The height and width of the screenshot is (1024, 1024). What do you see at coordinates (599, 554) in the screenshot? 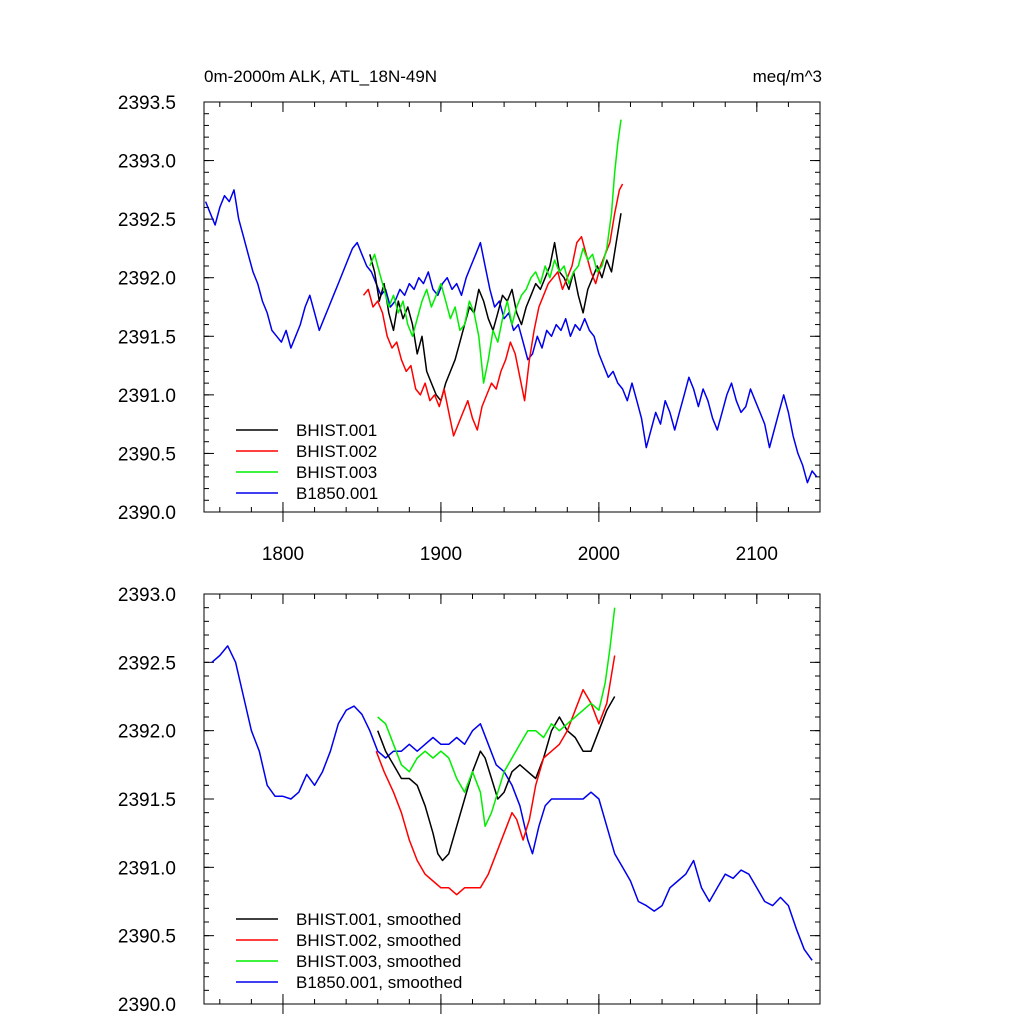
I see `x-tick-label: 2000` at bounding box center [599, 554].